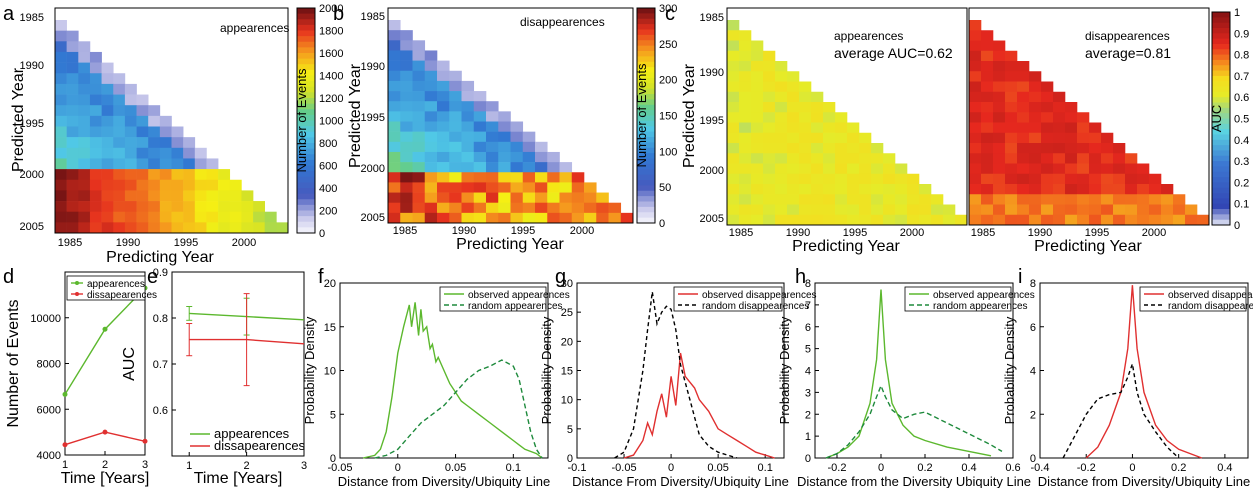 The height and width of the screenshot is (488, 1253). What do you see at coordinates (328, 189) in the screenshot?
I see `colorbar-tick: 400` at bounding box center [328, 189].